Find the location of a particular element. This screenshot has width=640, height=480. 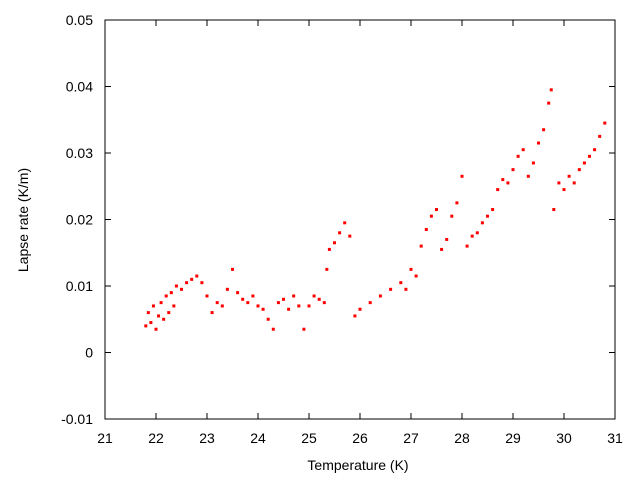

x-tick-label: 24 is located at coordinates (258, 438).